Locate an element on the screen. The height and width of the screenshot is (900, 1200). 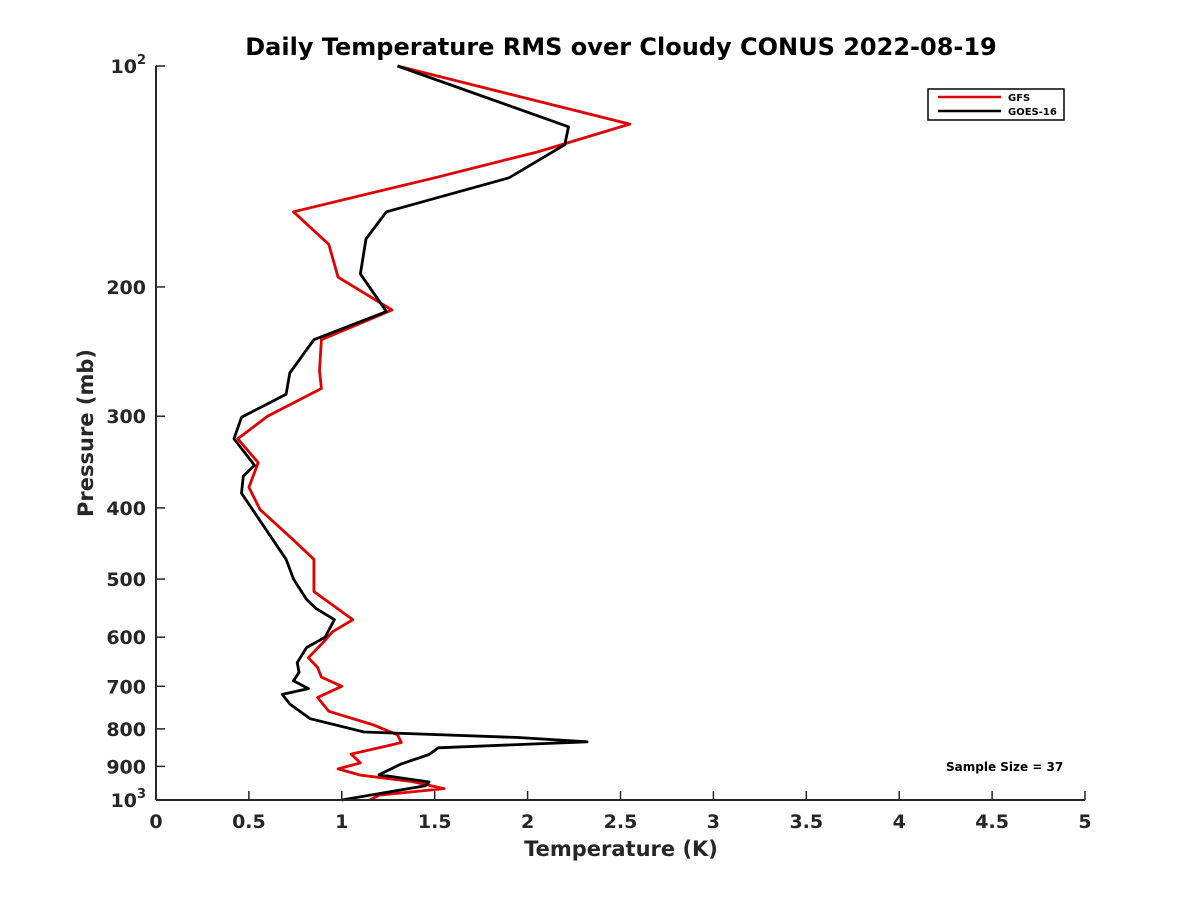
y-axis-label: Pressure (mb) is located at coordinates (86, 433).